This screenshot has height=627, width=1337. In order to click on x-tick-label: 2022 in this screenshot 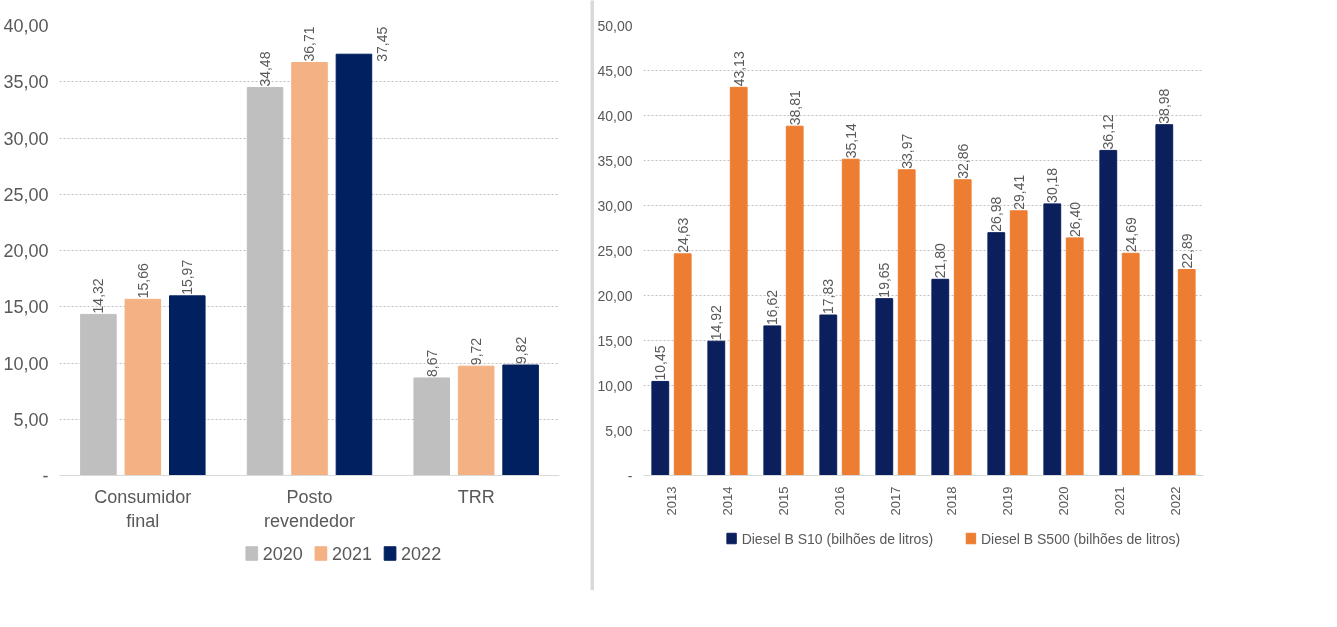, I will do `click(1175, 501)`.